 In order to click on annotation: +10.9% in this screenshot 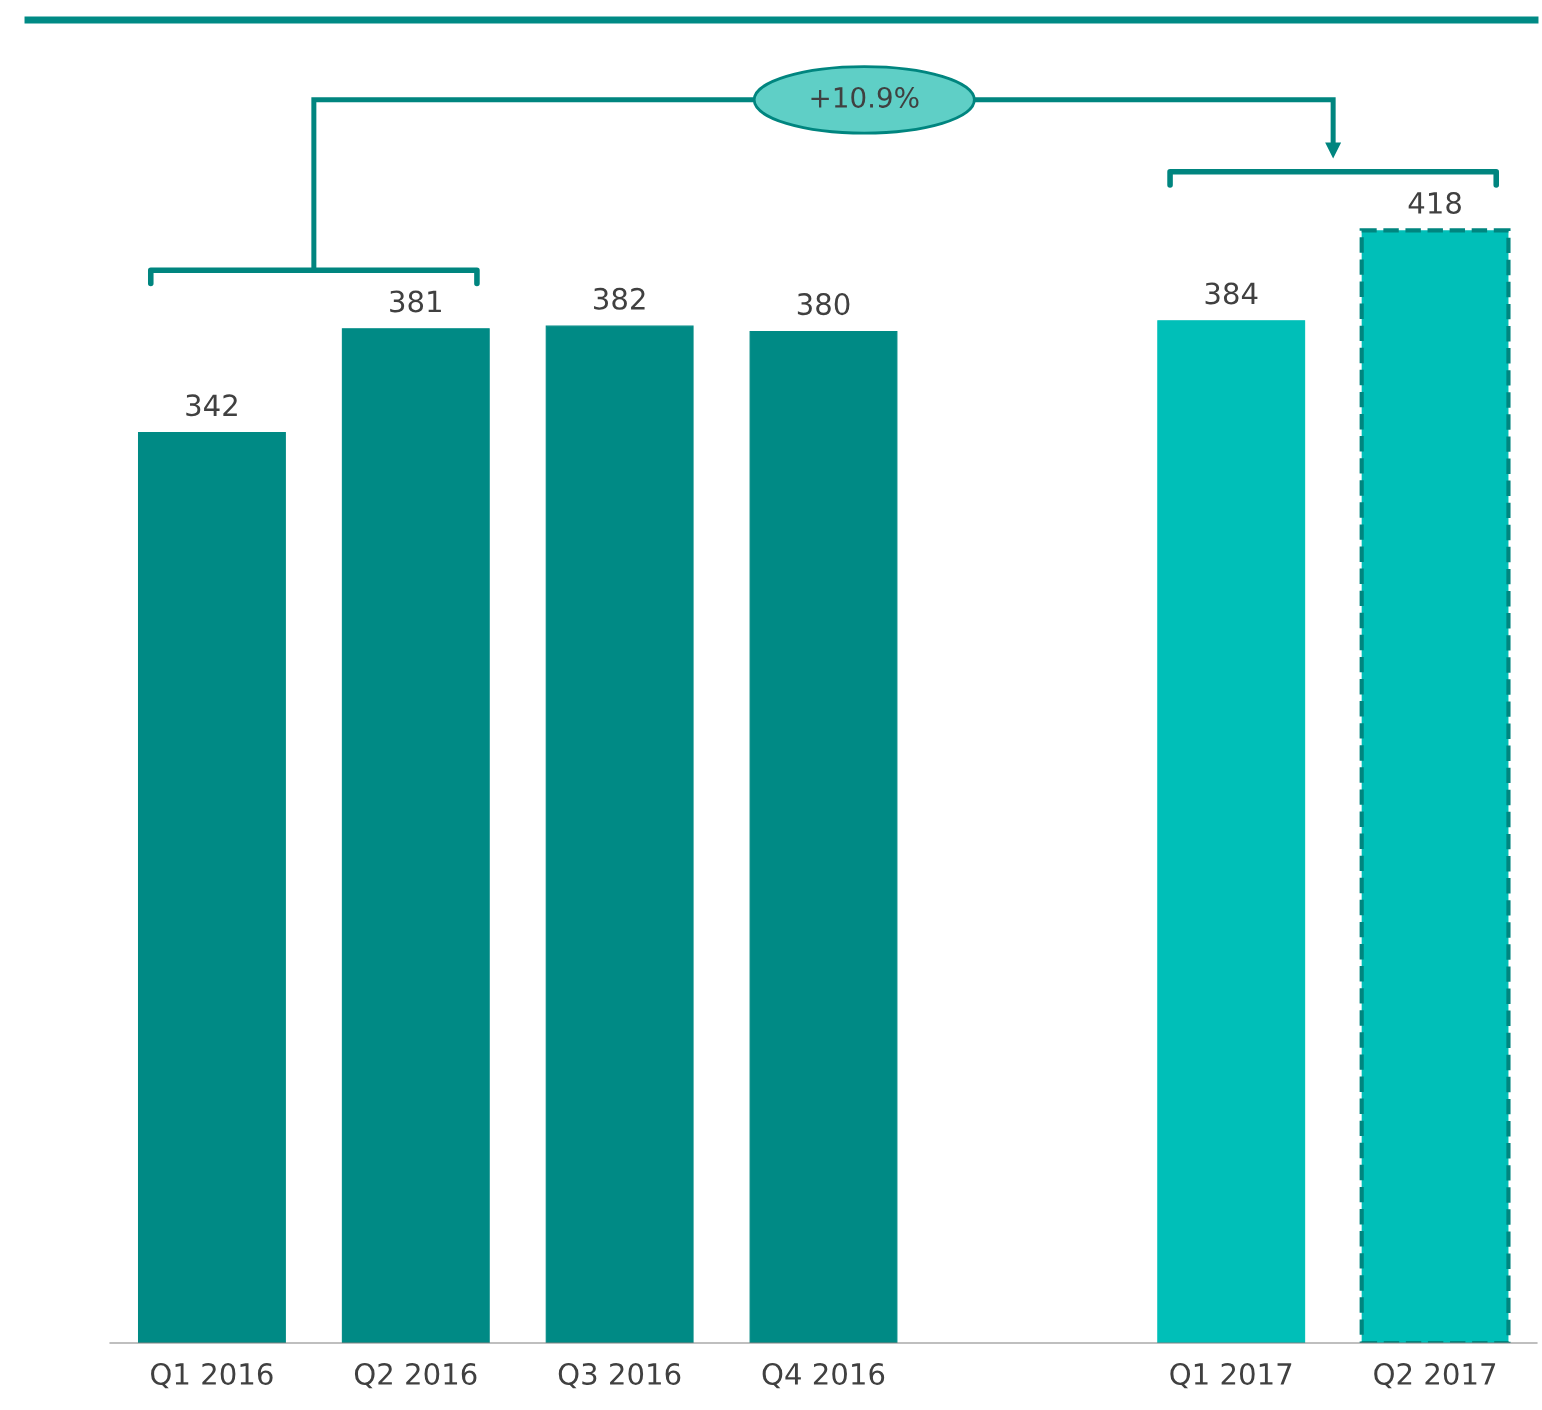, I will do `click(865, 97)`.